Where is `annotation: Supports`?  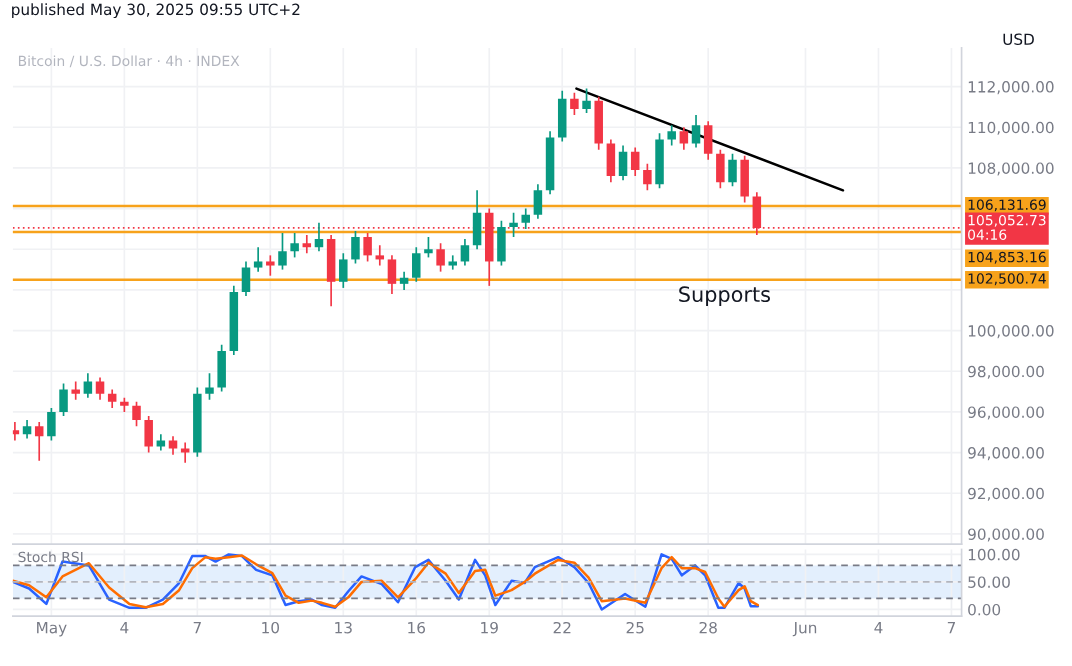
annotation: Supports is located at coordinates (724, 296).